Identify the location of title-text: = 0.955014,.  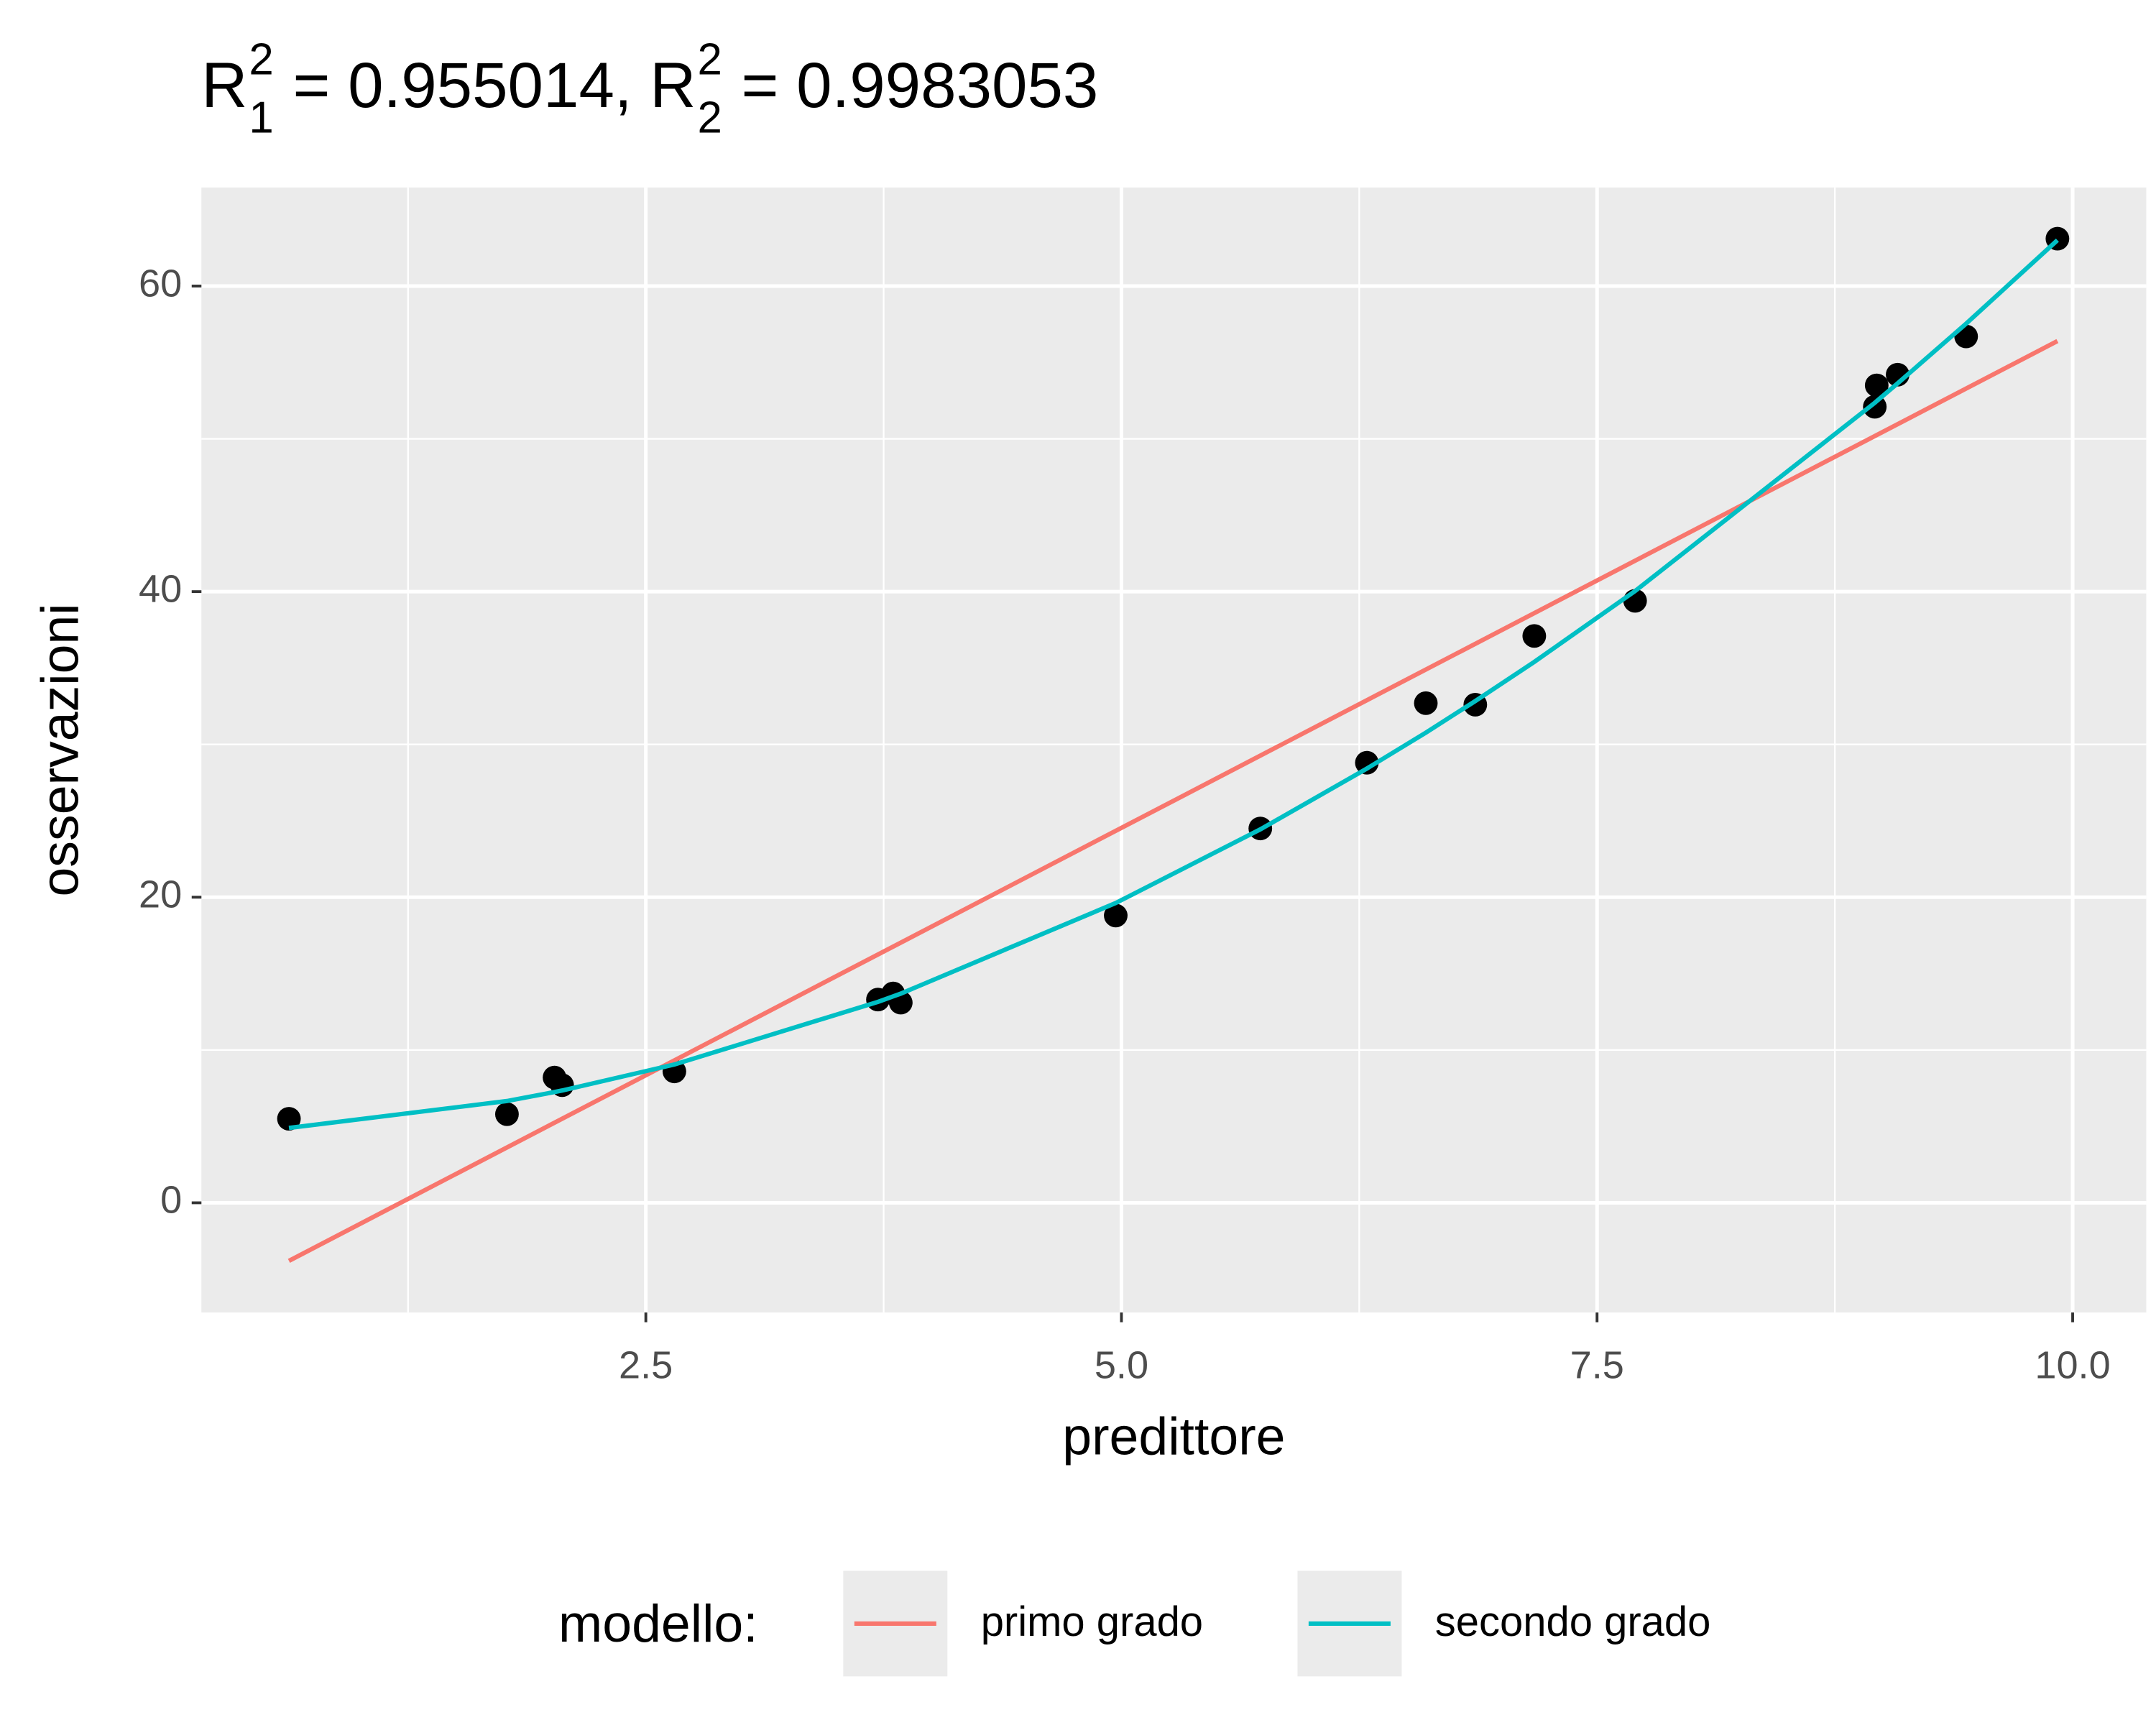
(462, 85).